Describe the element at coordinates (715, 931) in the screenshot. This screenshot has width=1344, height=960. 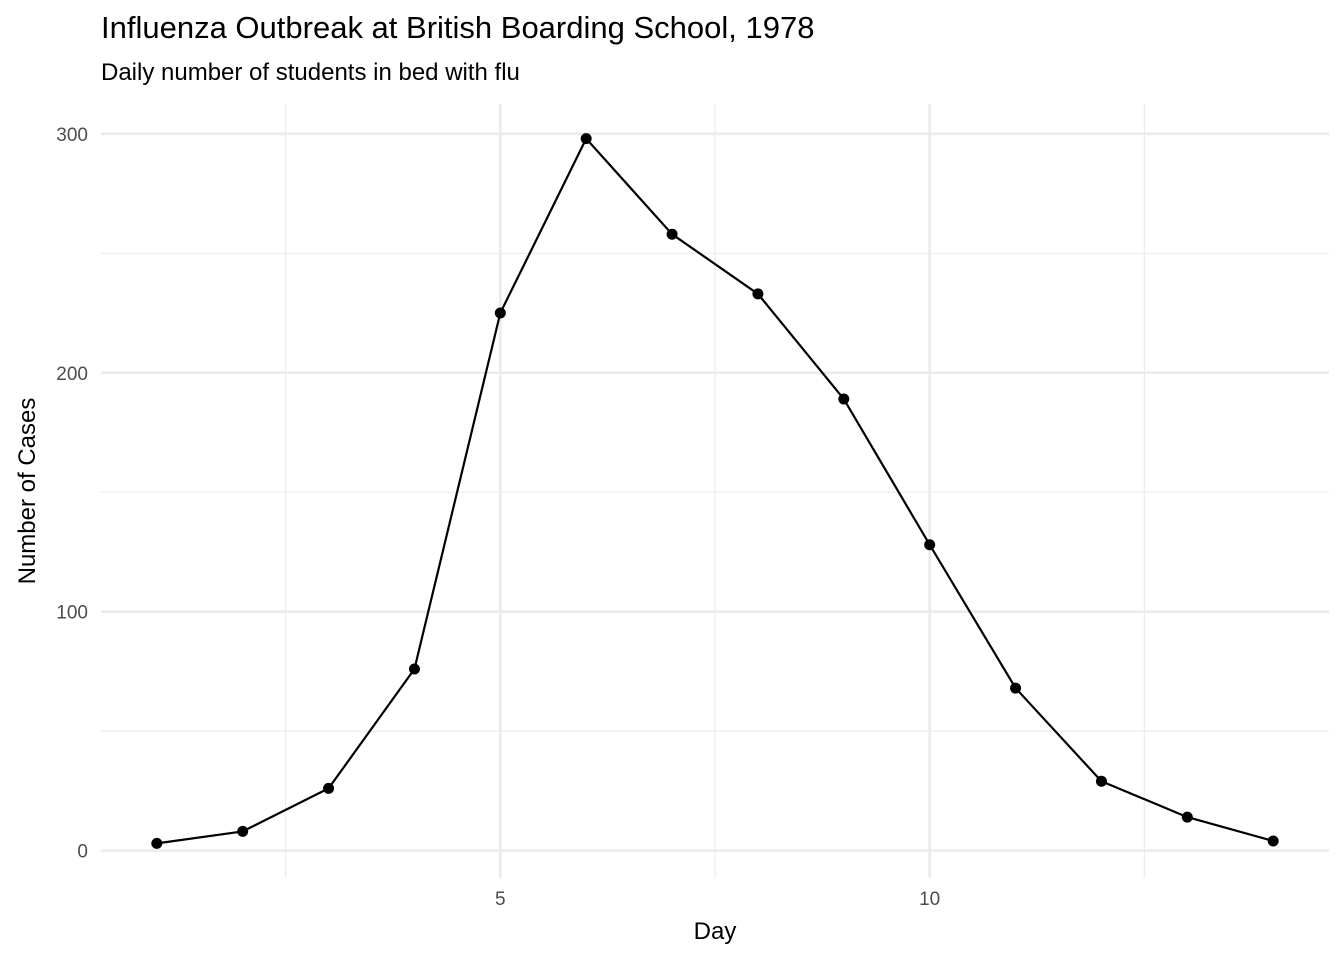
I see `x-axis-title: Day` at that location.